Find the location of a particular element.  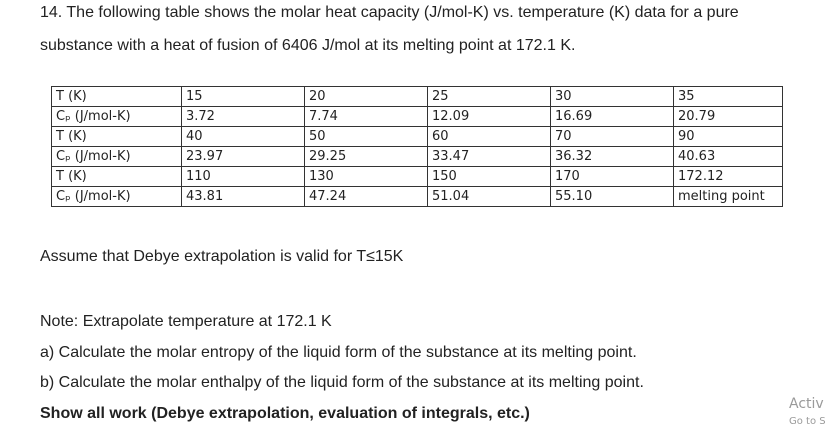

table-row: T (K) 40 50 60 70 90 is located at coordinates (417, 136).